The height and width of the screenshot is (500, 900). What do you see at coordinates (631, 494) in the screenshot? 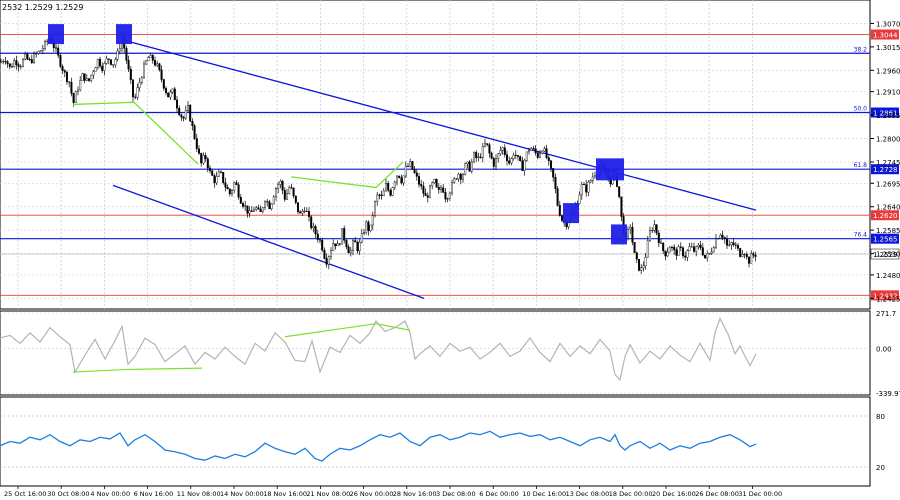
I see `time-tick-label: 18 Dec 00:00` at bounding box center [631, 494].